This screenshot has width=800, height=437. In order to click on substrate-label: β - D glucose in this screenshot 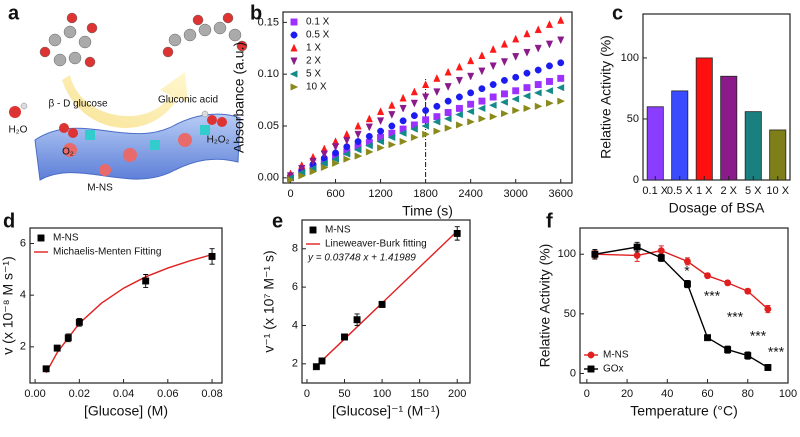, I will do `click(78, 104)`.